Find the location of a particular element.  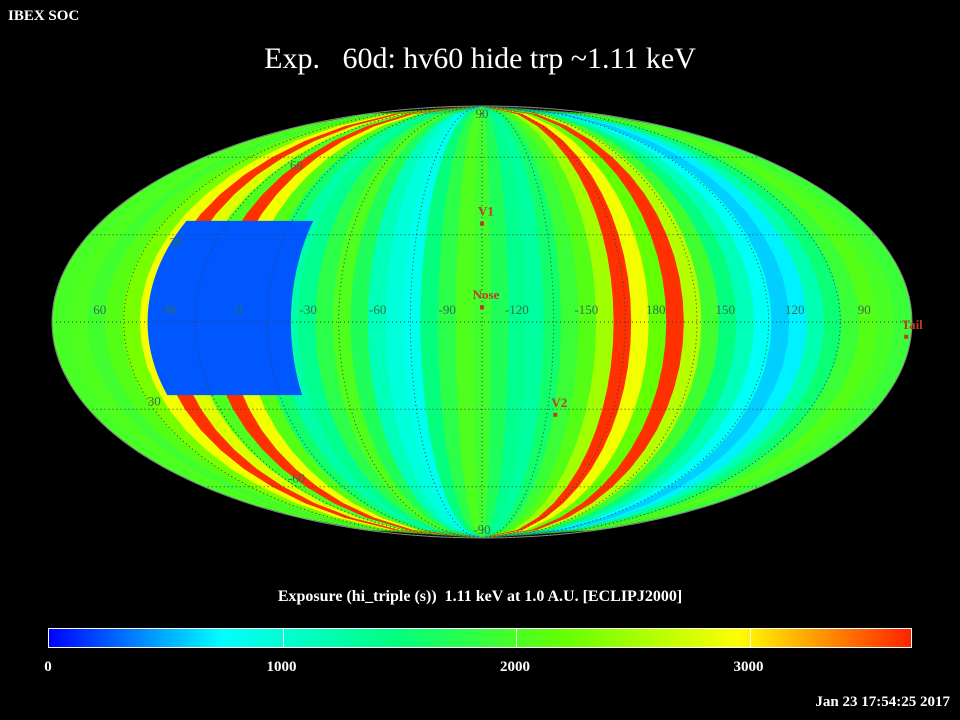

longitude-label: -90 is located at coordinates (447, 309).